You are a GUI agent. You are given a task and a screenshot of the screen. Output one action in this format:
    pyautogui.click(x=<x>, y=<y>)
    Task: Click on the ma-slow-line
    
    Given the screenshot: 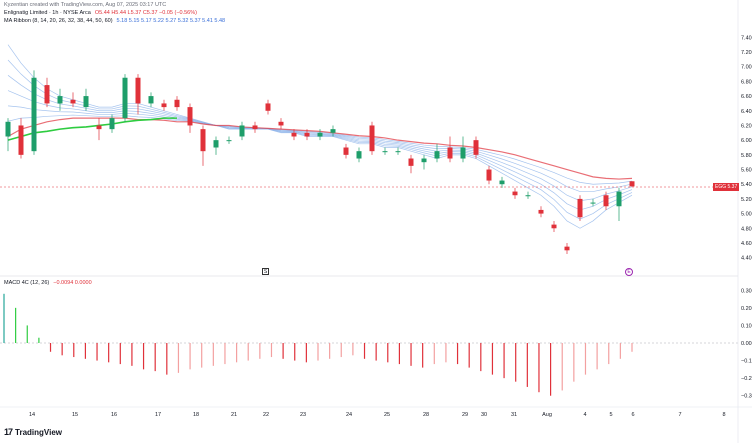 What is the action you would take?
    pyautogui.click(x=320, y=148)
    